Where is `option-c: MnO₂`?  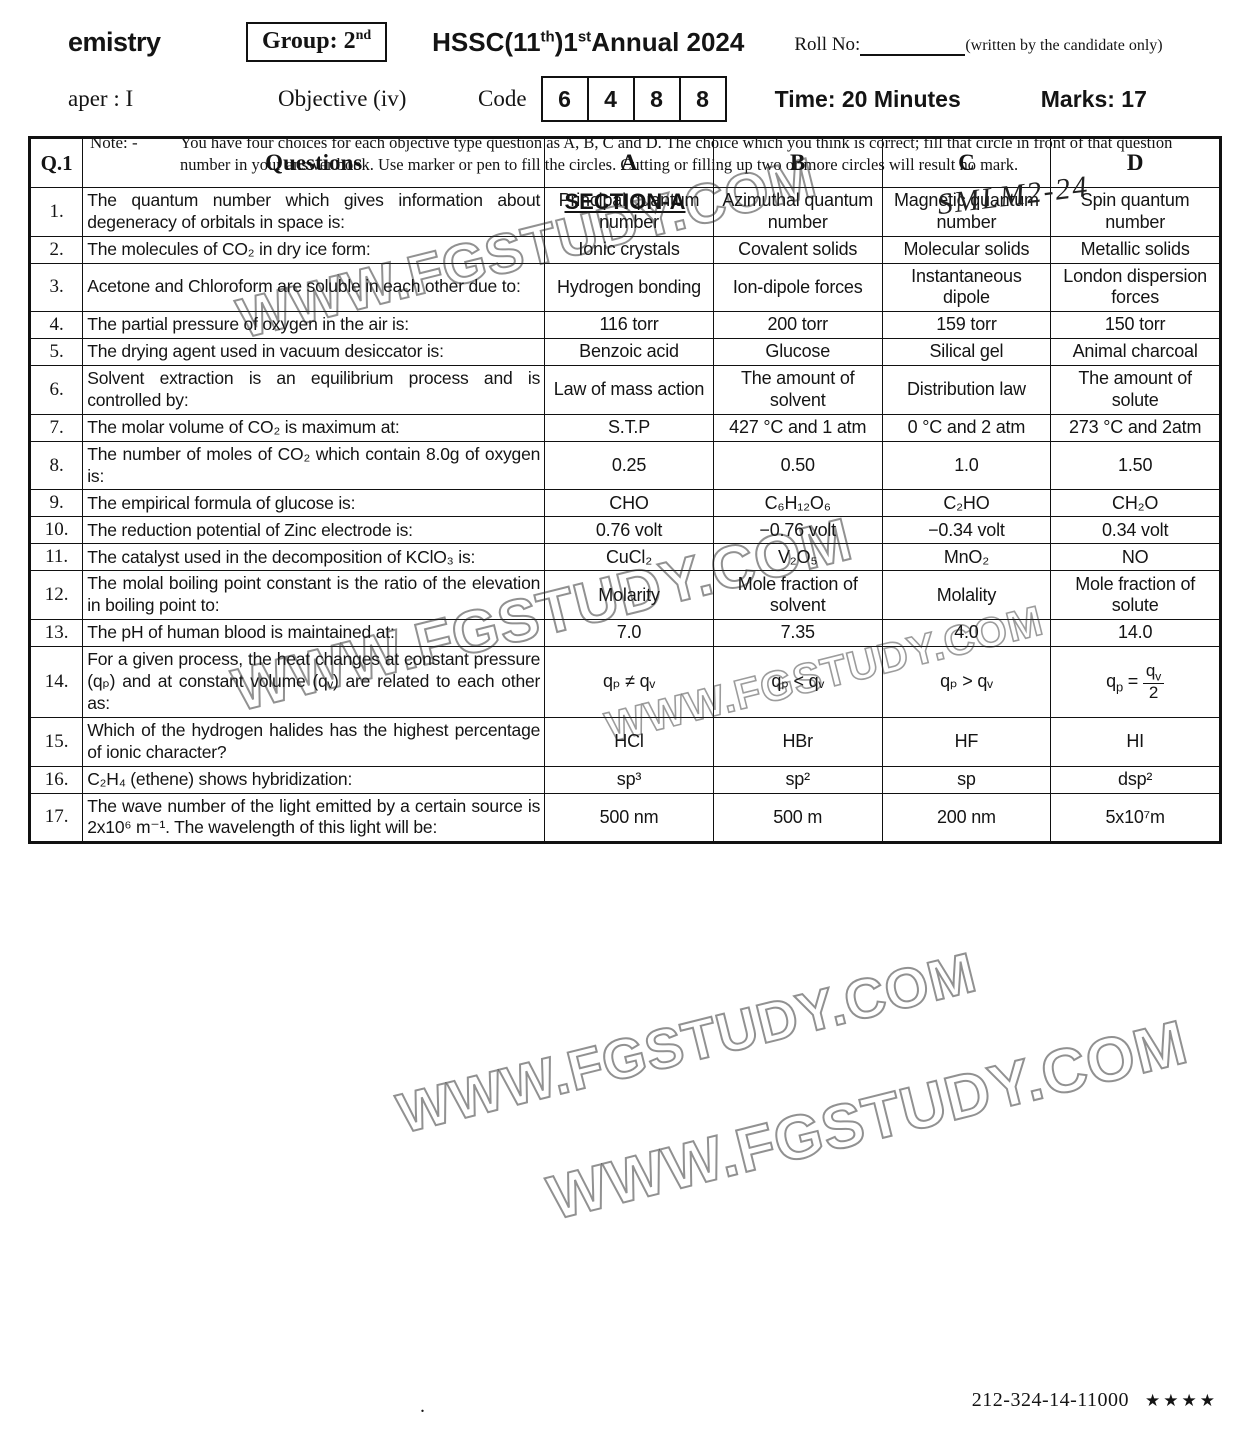
option-c: MnO₂ is located at coordinates (966, 557).